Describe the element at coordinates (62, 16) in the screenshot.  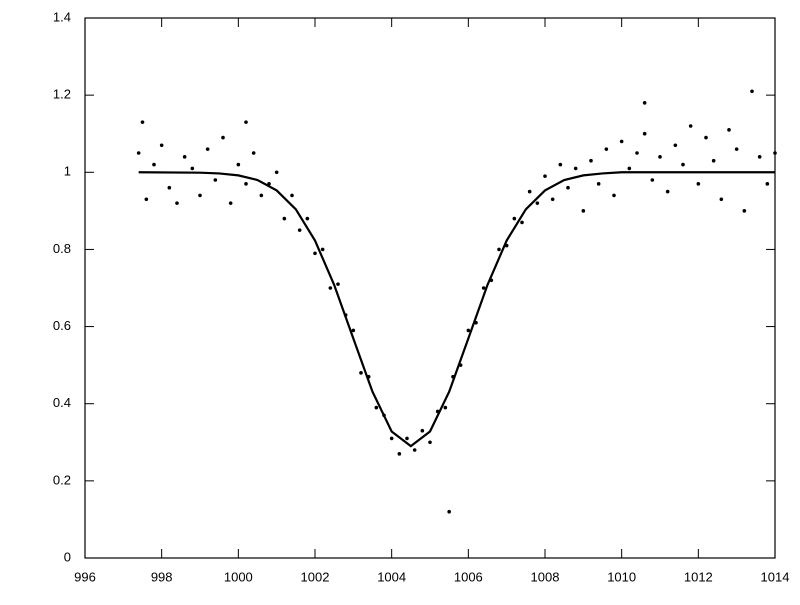
I see `y-tick-label: 1.4` at that location.